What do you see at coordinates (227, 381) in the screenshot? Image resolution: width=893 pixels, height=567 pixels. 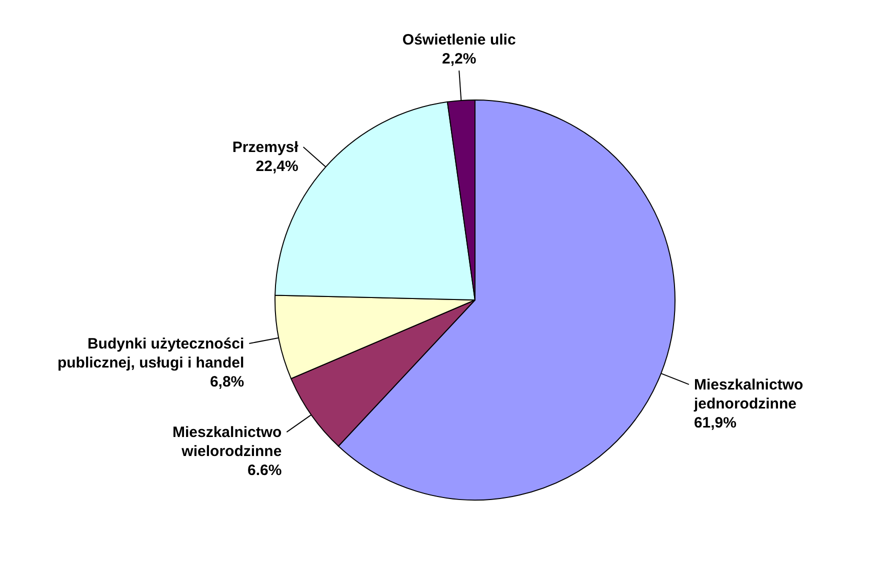 I see `data-label: 6,8%` at bounding box center [227, 381].